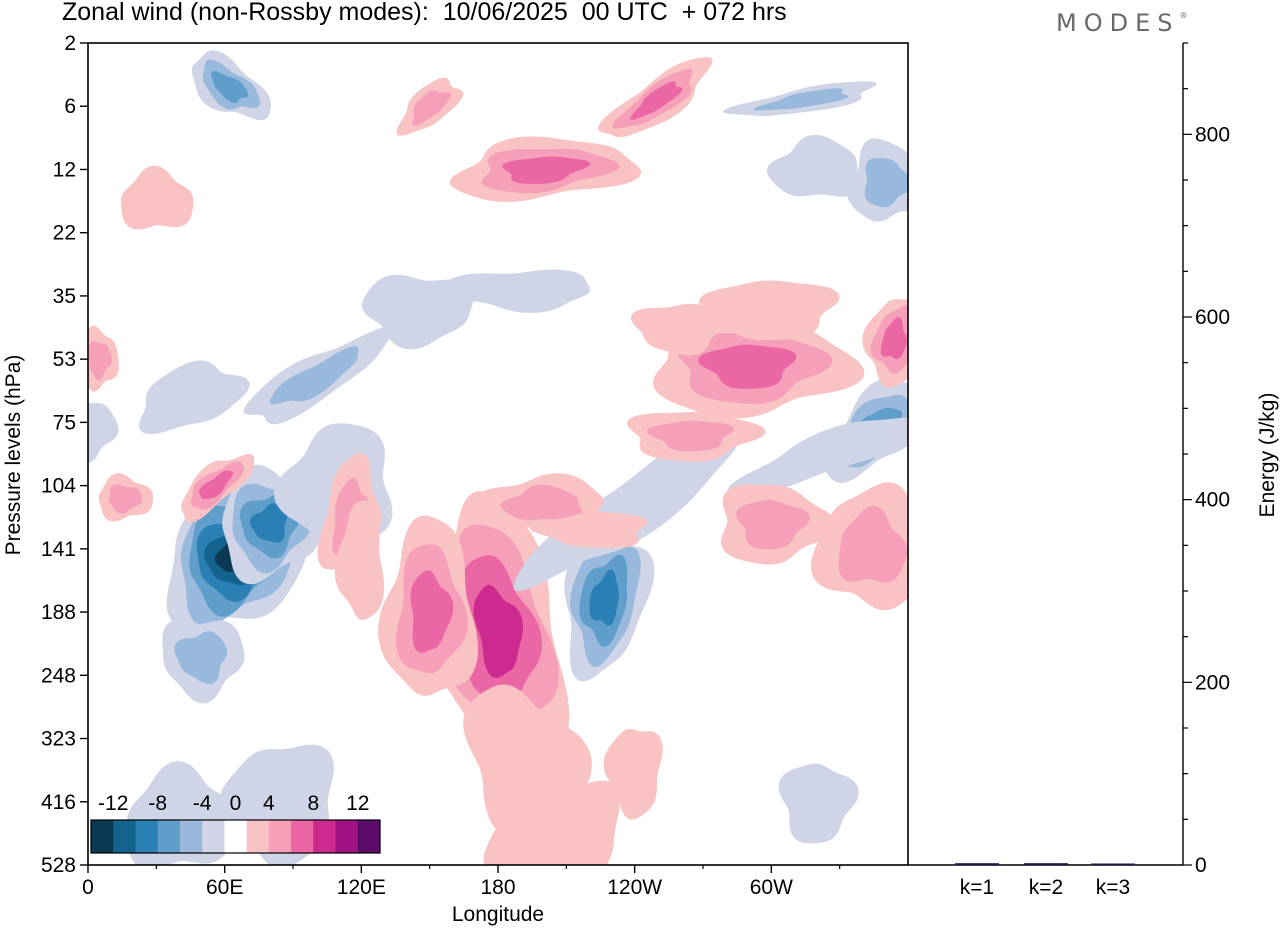 The image size is (1280, 930). Describe the element at coordinates (1046, 864) in the screenshot. I see `energy-bar-k2` at that location.